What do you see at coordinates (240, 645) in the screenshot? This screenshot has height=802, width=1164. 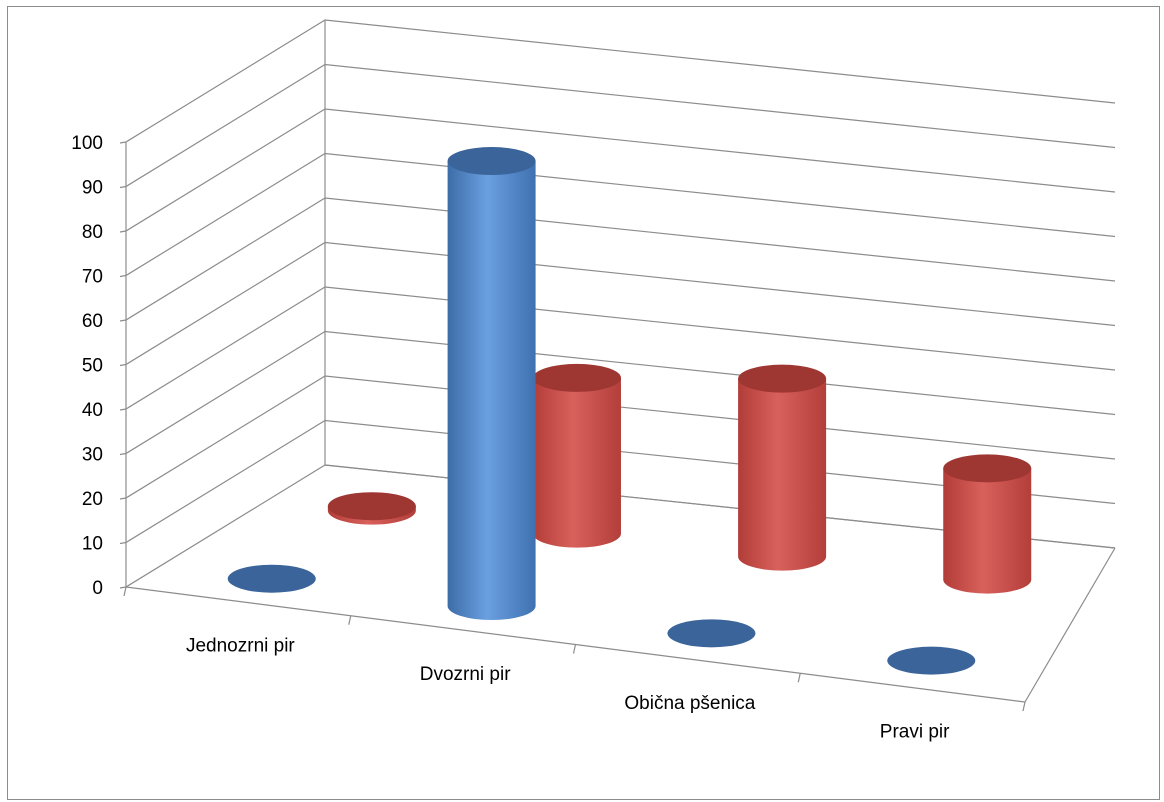 I see `x-category-label: Jednozrni pir` at bounding box center [240, 645].